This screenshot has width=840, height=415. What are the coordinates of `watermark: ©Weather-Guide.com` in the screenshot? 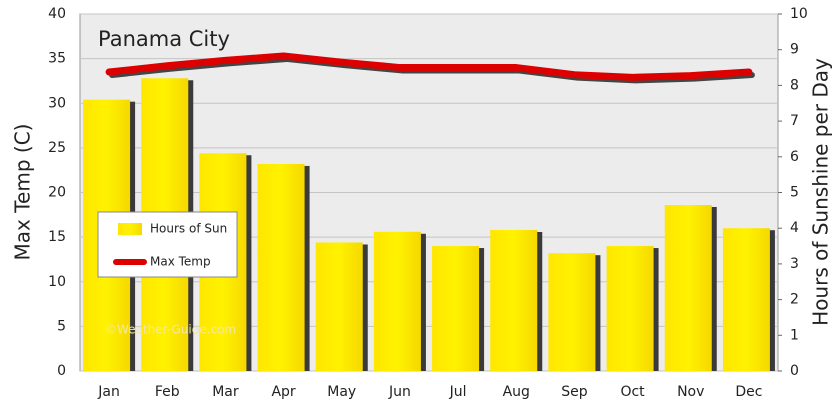 It's located at (170, 330).